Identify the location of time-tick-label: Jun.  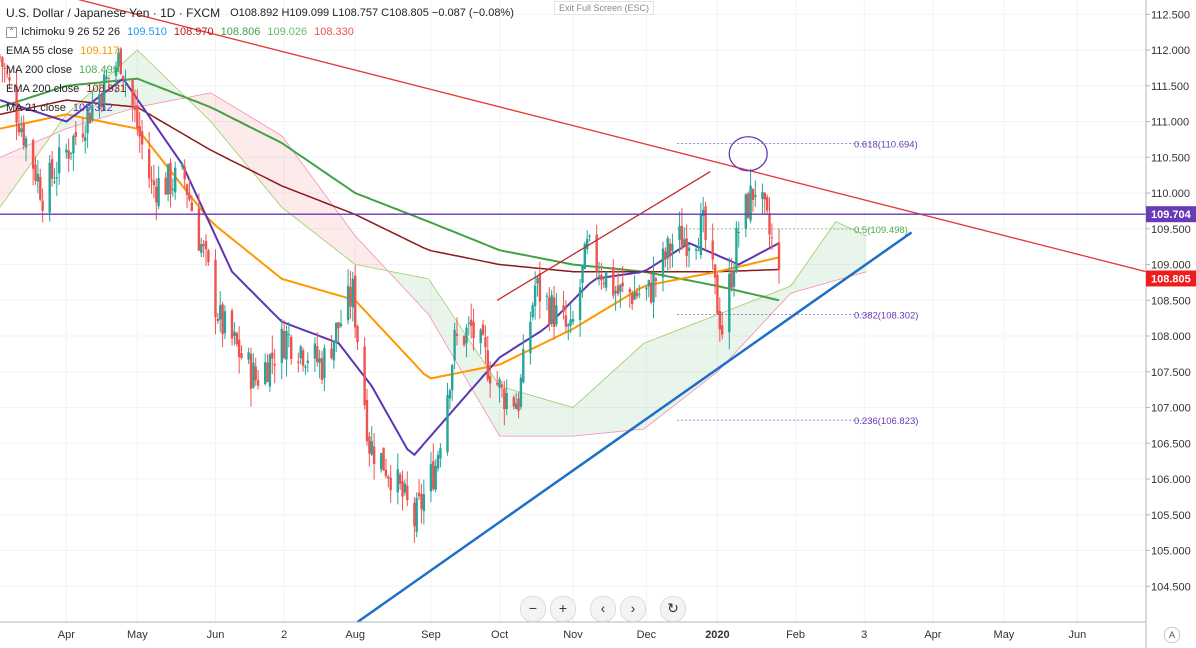
(1077, 635).